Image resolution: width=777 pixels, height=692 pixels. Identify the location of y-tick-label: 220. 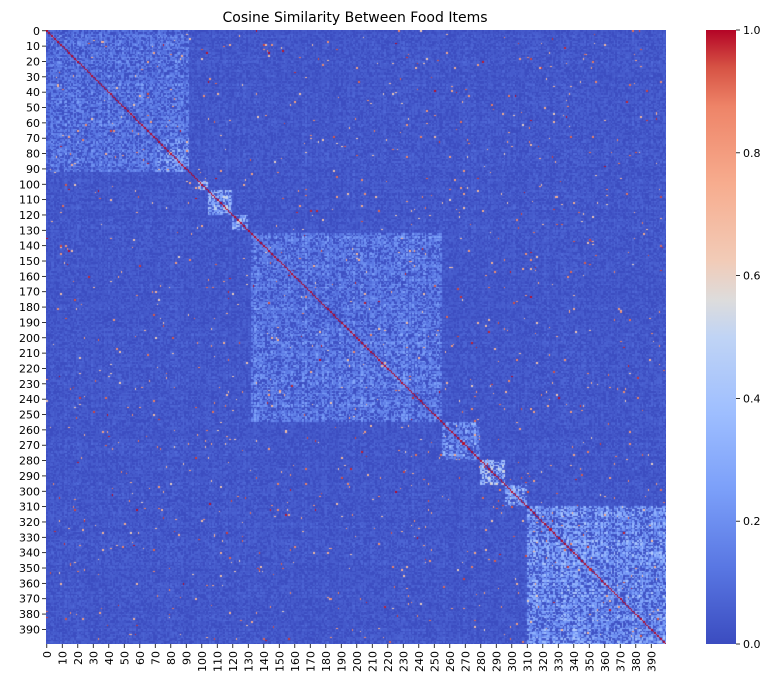
(29, 368).